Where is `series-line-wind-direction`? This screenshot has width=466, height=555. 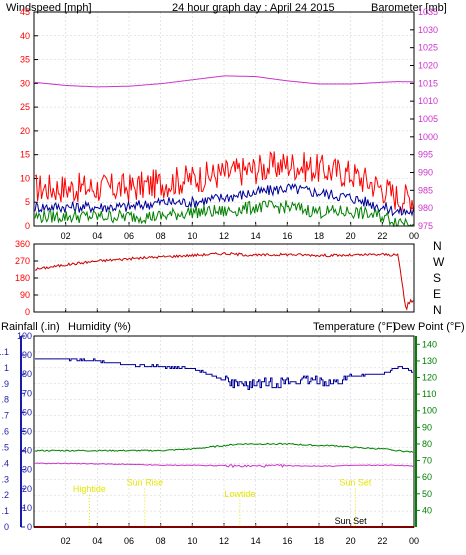 series-line-wind-direction is located at coordinates (224, 281).